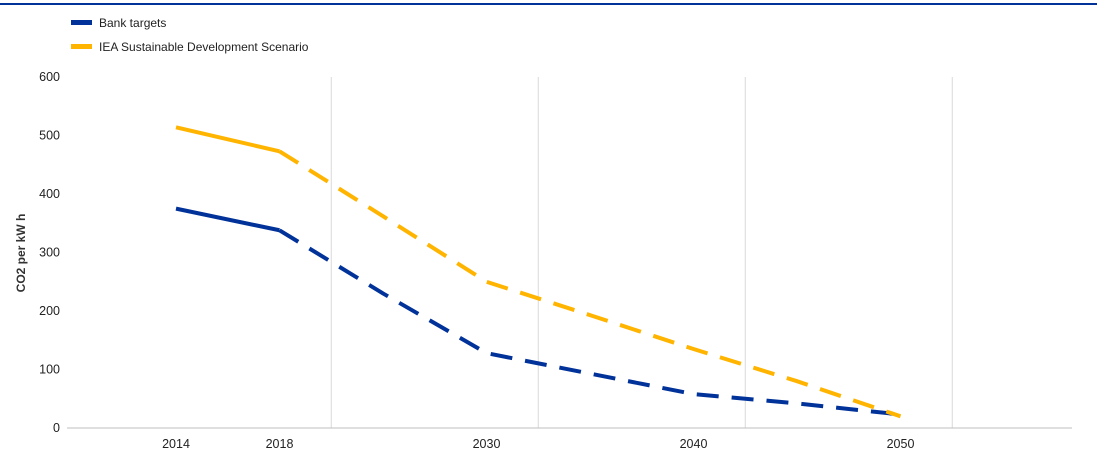 Image resolution: width=1097 pixels, height=452 pixels. Describe the element at coordinates (227, 219) in the screenshot. I see `series-0-solid-line` at that location.